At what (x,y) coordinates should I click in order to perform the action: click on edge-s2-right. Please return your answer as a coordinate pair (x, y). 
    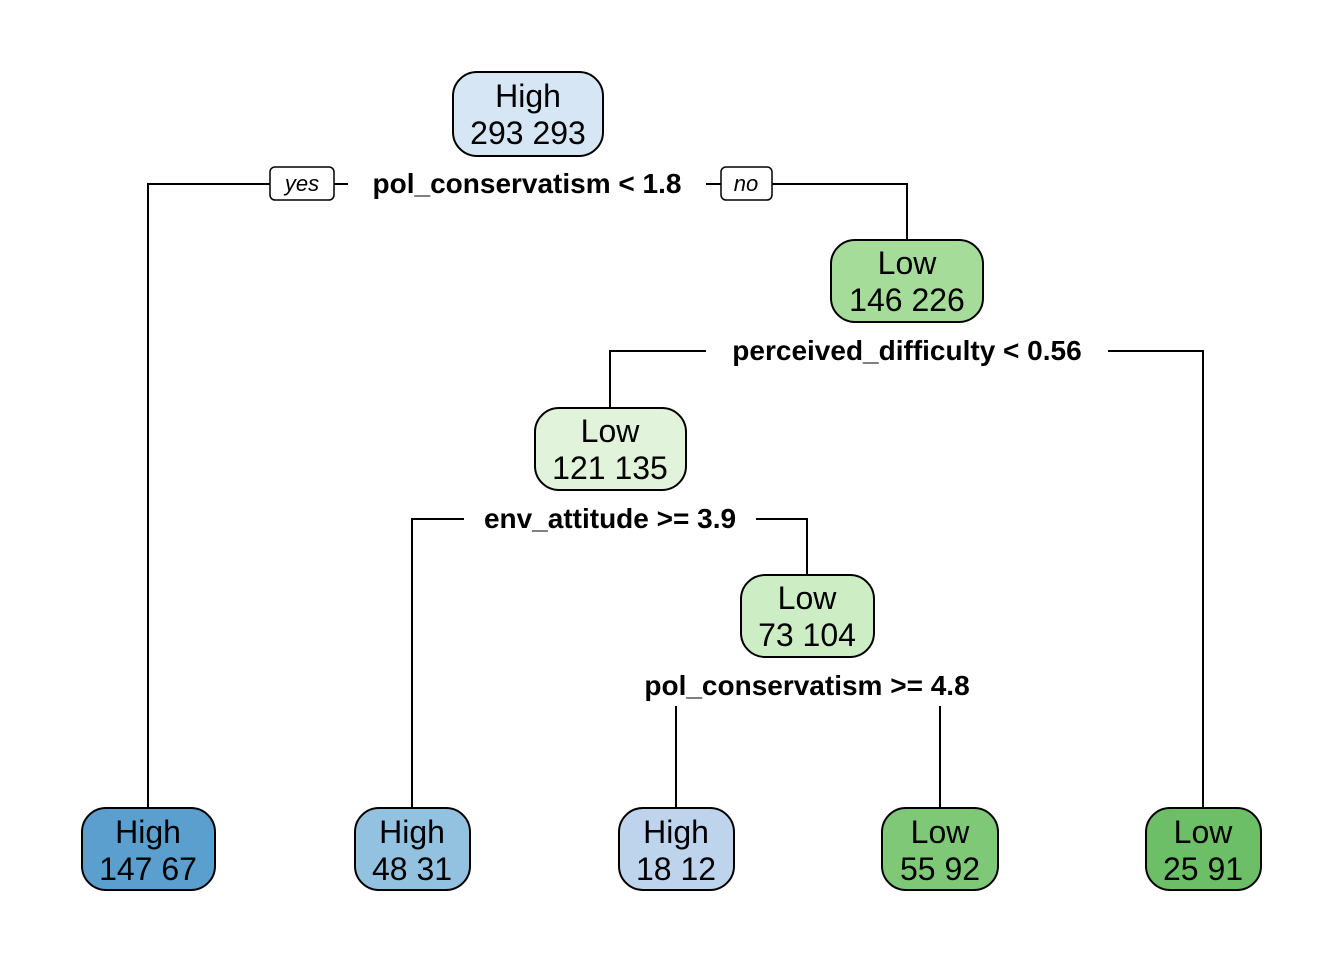
    Looking at the image, I should click on (1156, 579).